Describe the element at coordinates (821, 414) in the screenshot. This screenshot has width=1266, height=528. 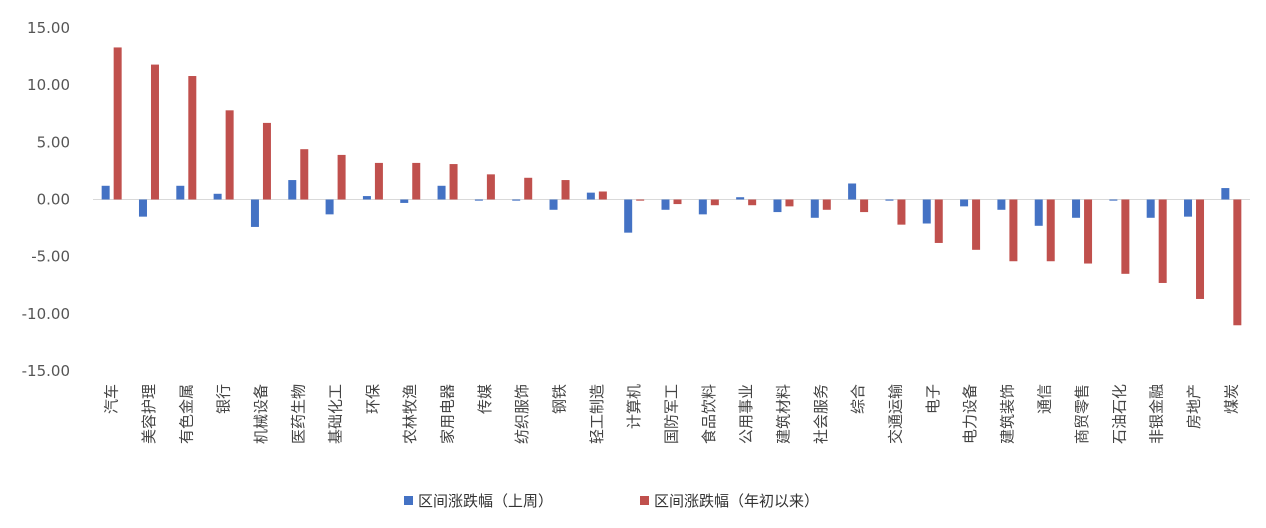
I see `category-label: 社会服务` at that location.